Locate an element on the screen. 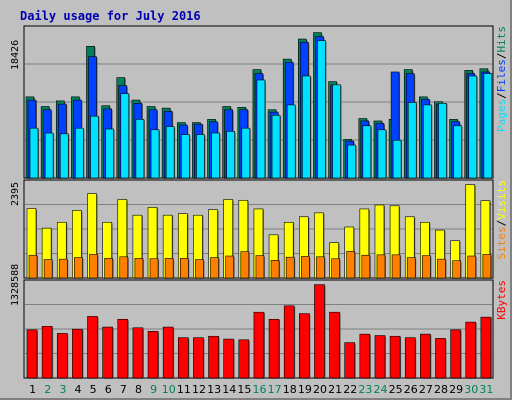  day-label: 2 is located at coordinates (47, 389).